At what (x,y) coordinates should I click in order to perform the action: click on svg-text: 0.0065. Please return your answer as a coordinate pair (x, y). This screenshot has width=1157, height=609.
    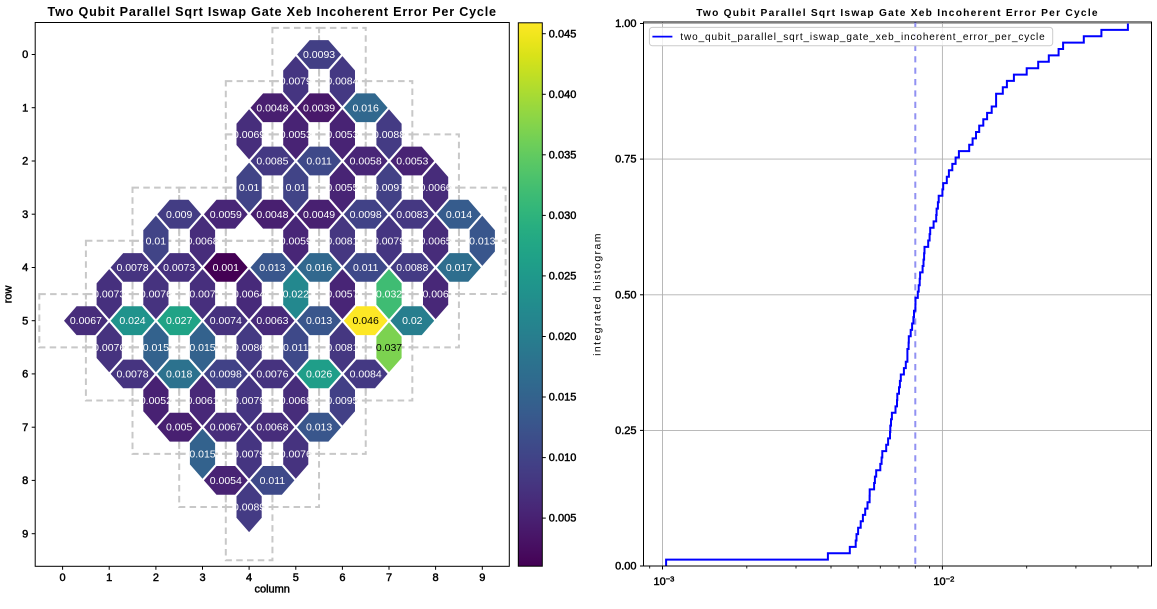
    Looking at the image, I should click on (436, 241).